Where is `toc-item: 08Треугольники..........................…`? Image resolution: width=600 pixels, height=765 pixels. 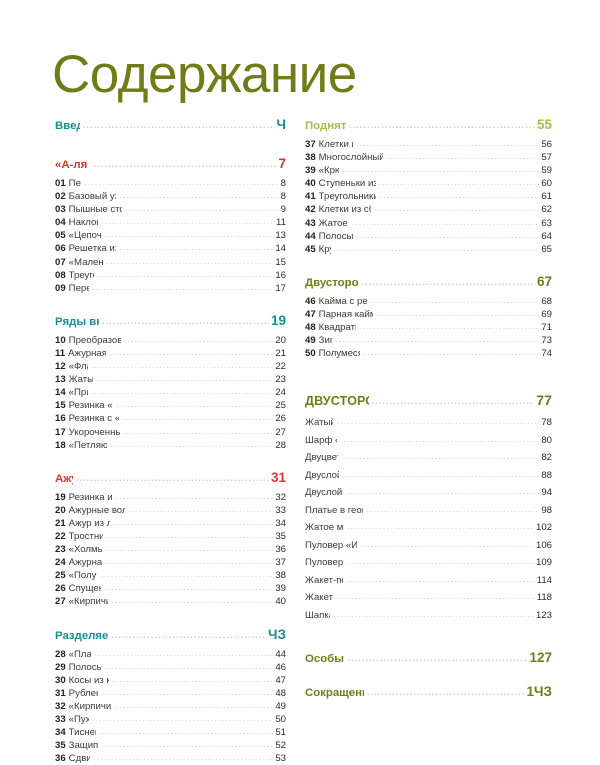
toc-item: 08Треугольники..........................… is located at coordinates (170, 275).